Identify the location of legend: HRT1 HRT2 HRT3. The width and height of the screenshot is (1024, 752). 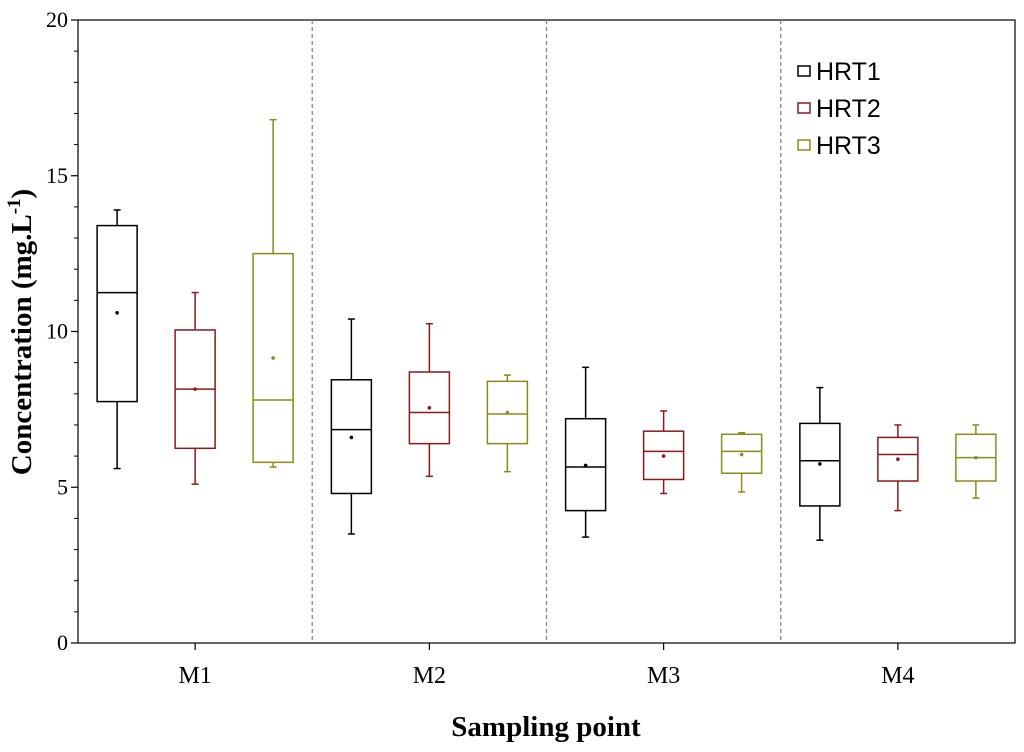
(839, 109).